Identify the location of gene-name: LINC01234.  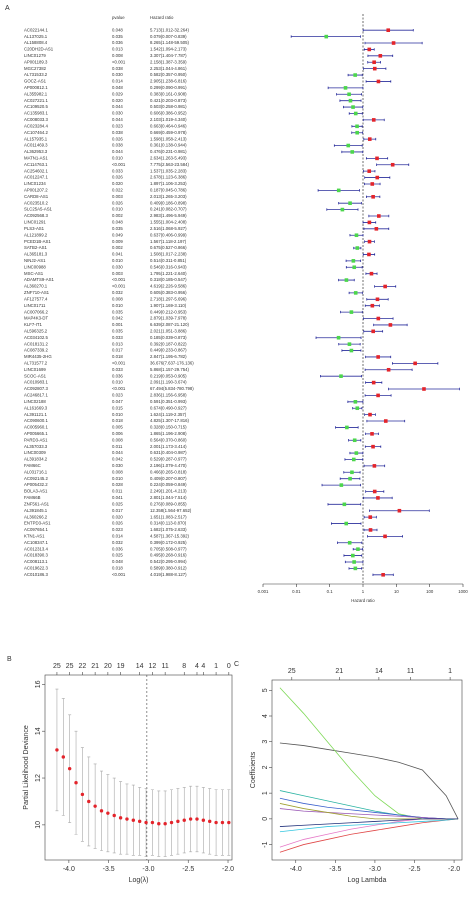
(35, 183).